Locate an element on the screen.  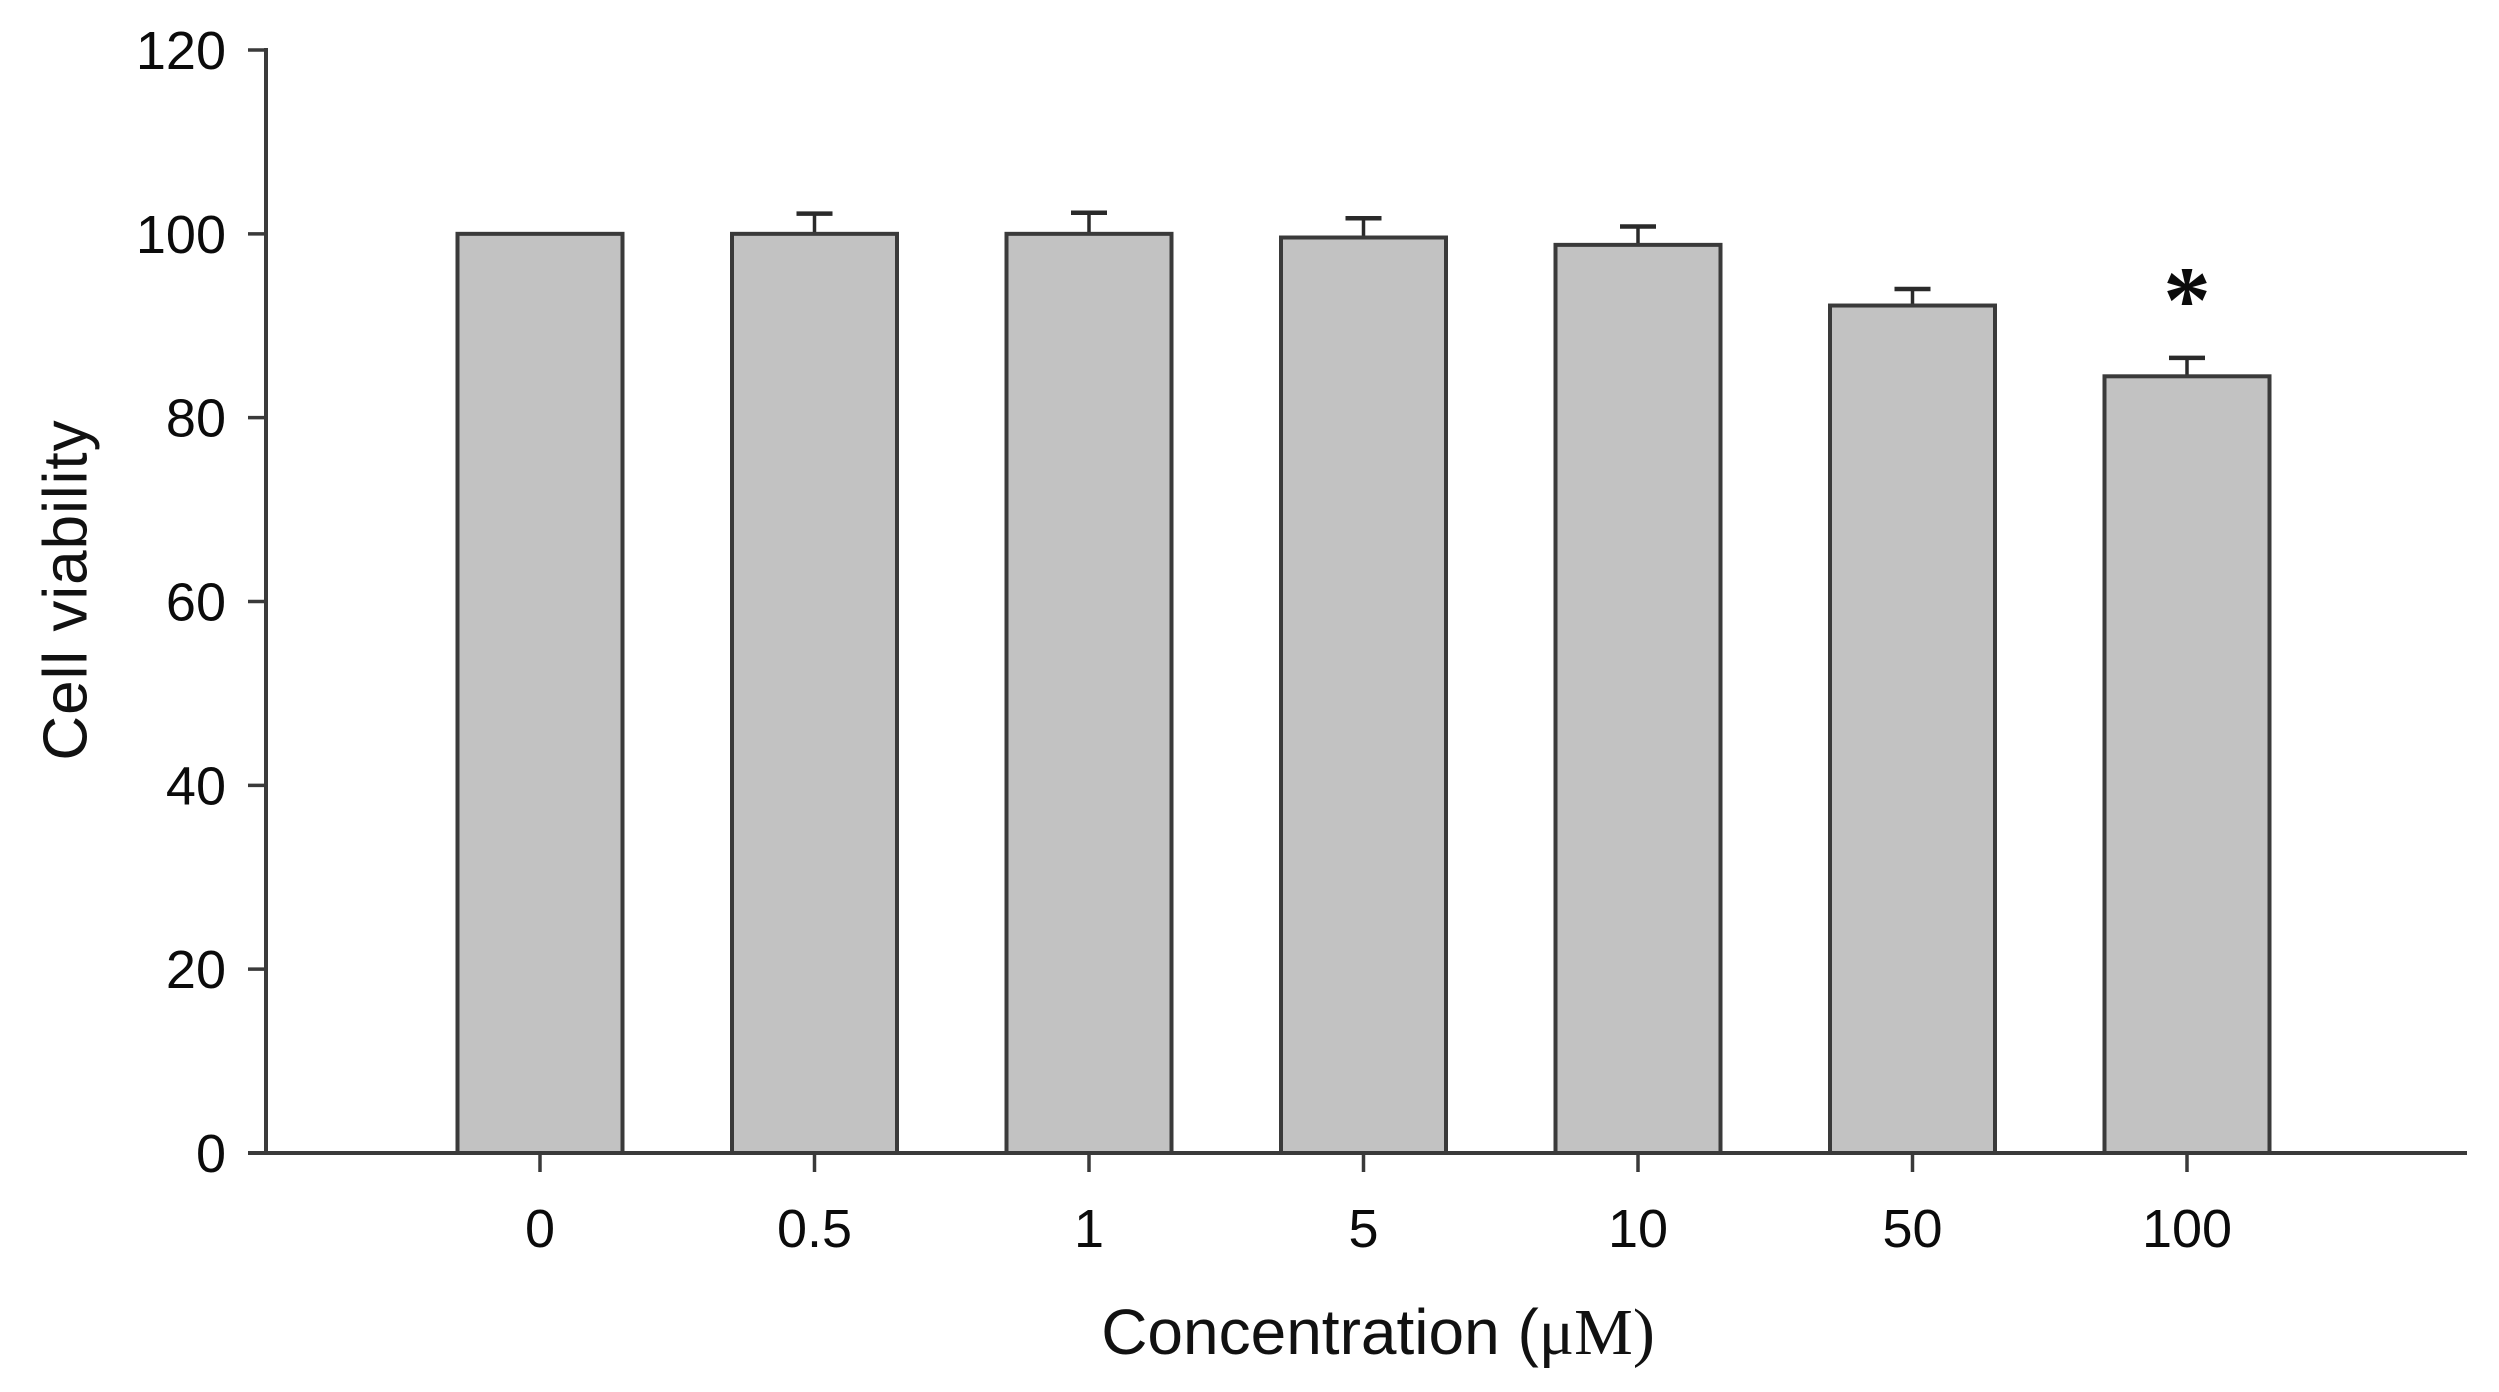
y-tick-label: 100 is located at coordinates (181, 235).